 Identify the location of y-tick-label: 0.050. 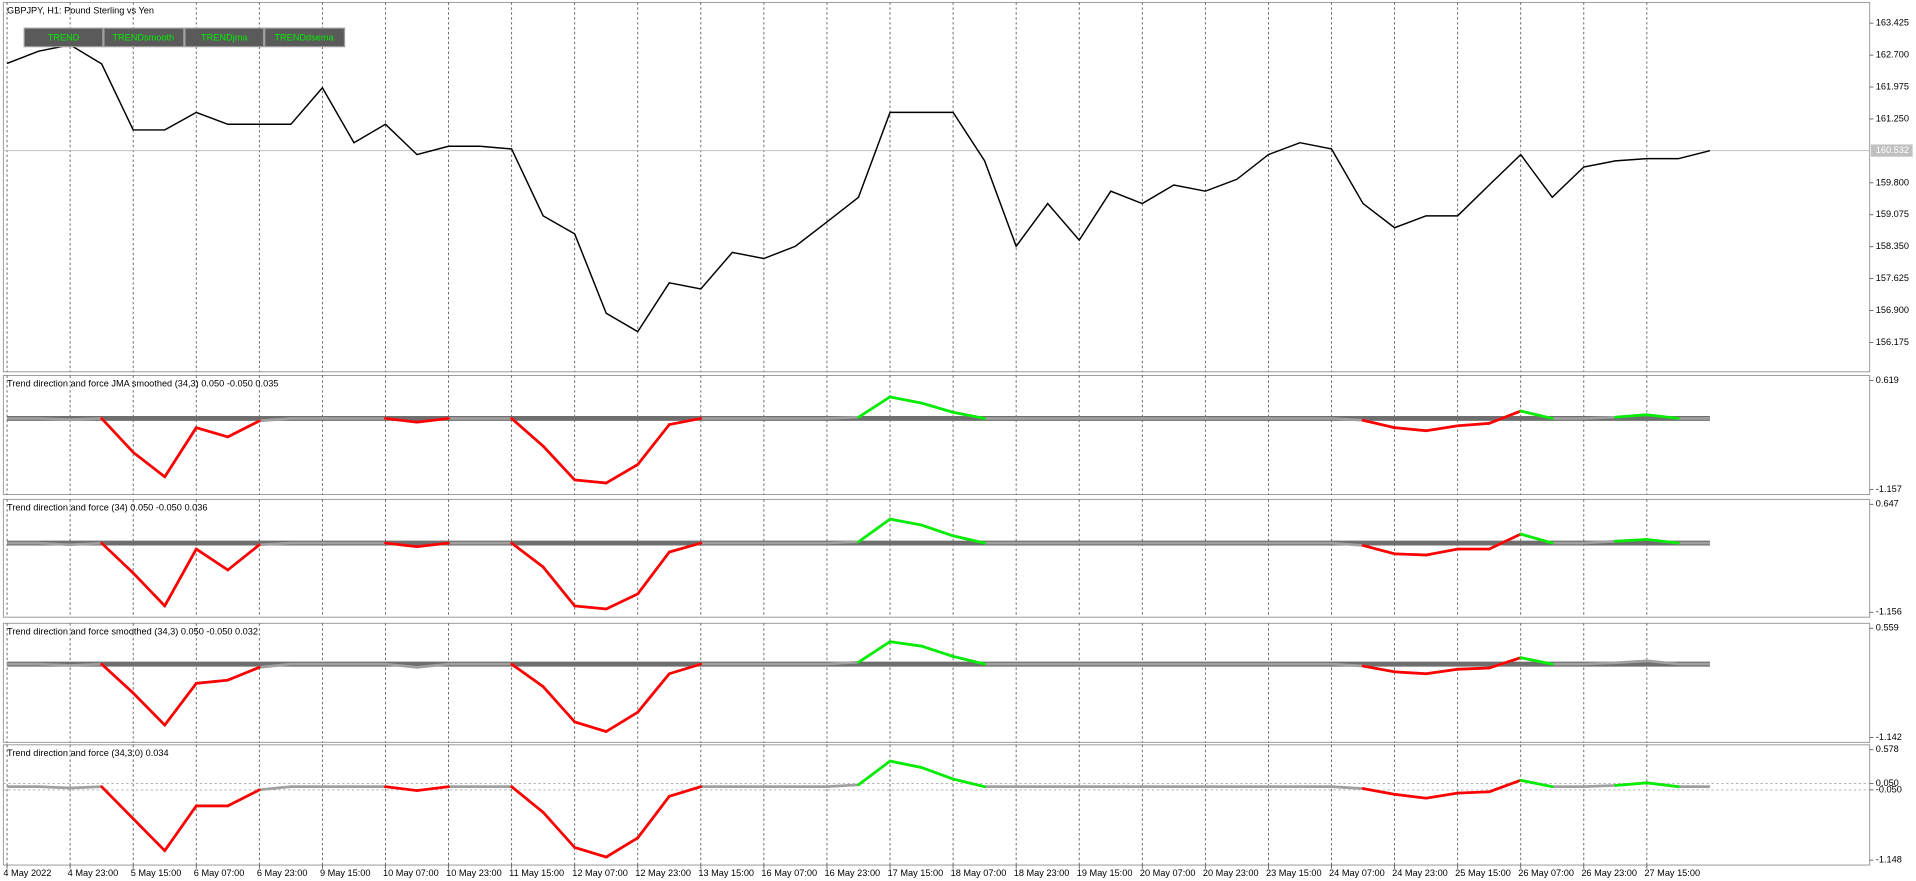
(1887, 783).